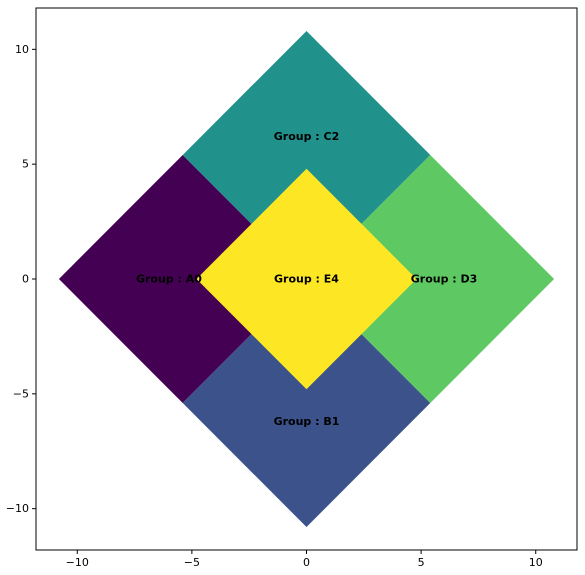 Image resolution: width=585 pixels, height=575 pixels. Describe the element at coordinates (21, 393) in the screenshot. I see `y-tick-label: −5` at that location.